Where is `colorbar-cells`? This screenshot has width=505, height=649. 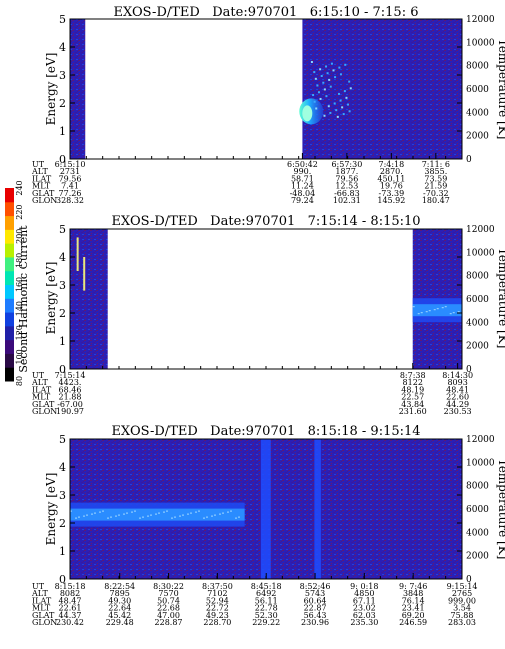 colorbar-cells is located at coordinates (9, 285).